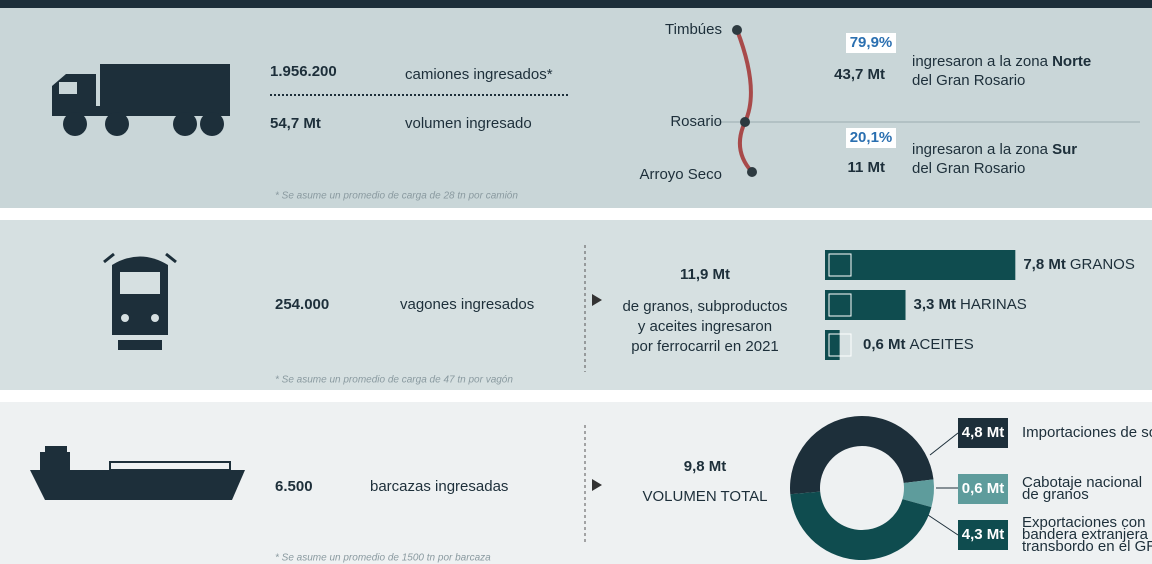 The image size is (1152, 564). I want to click on truck-count: 1.956.200, so click(303, 71).